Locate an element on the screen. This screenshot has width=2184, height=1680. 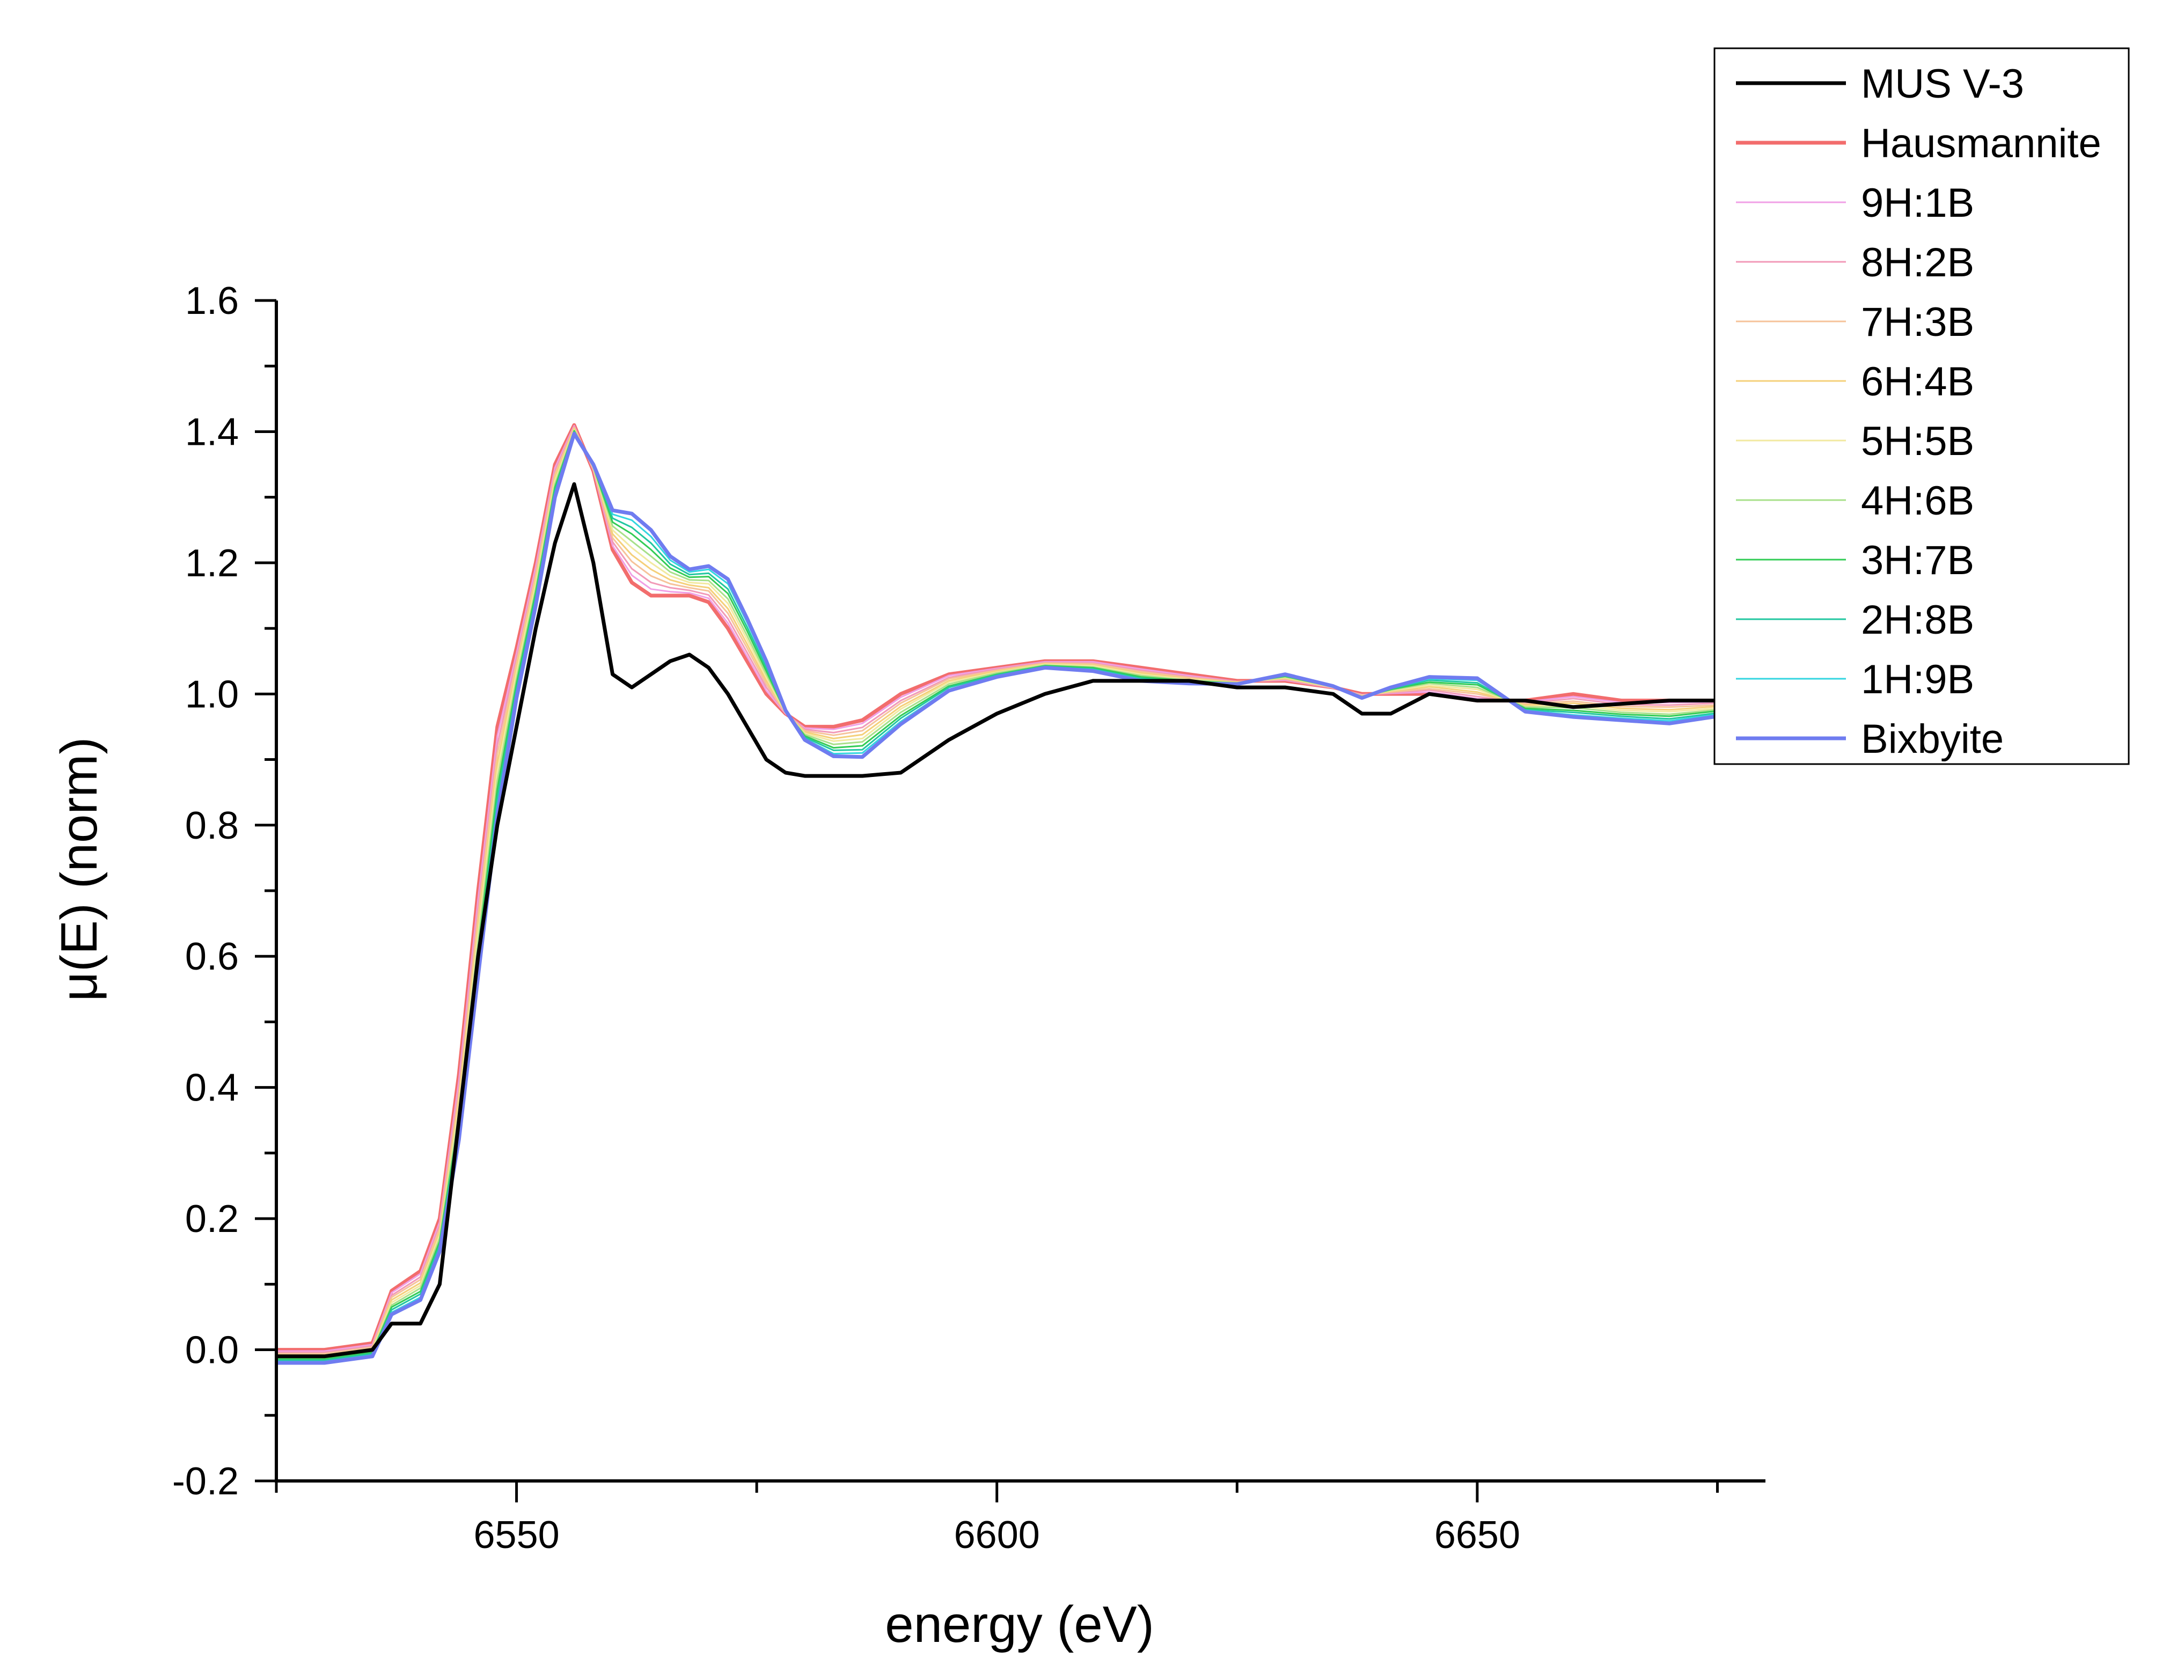
legend-label: 3H:7B is located at coordinates (1918, 560).